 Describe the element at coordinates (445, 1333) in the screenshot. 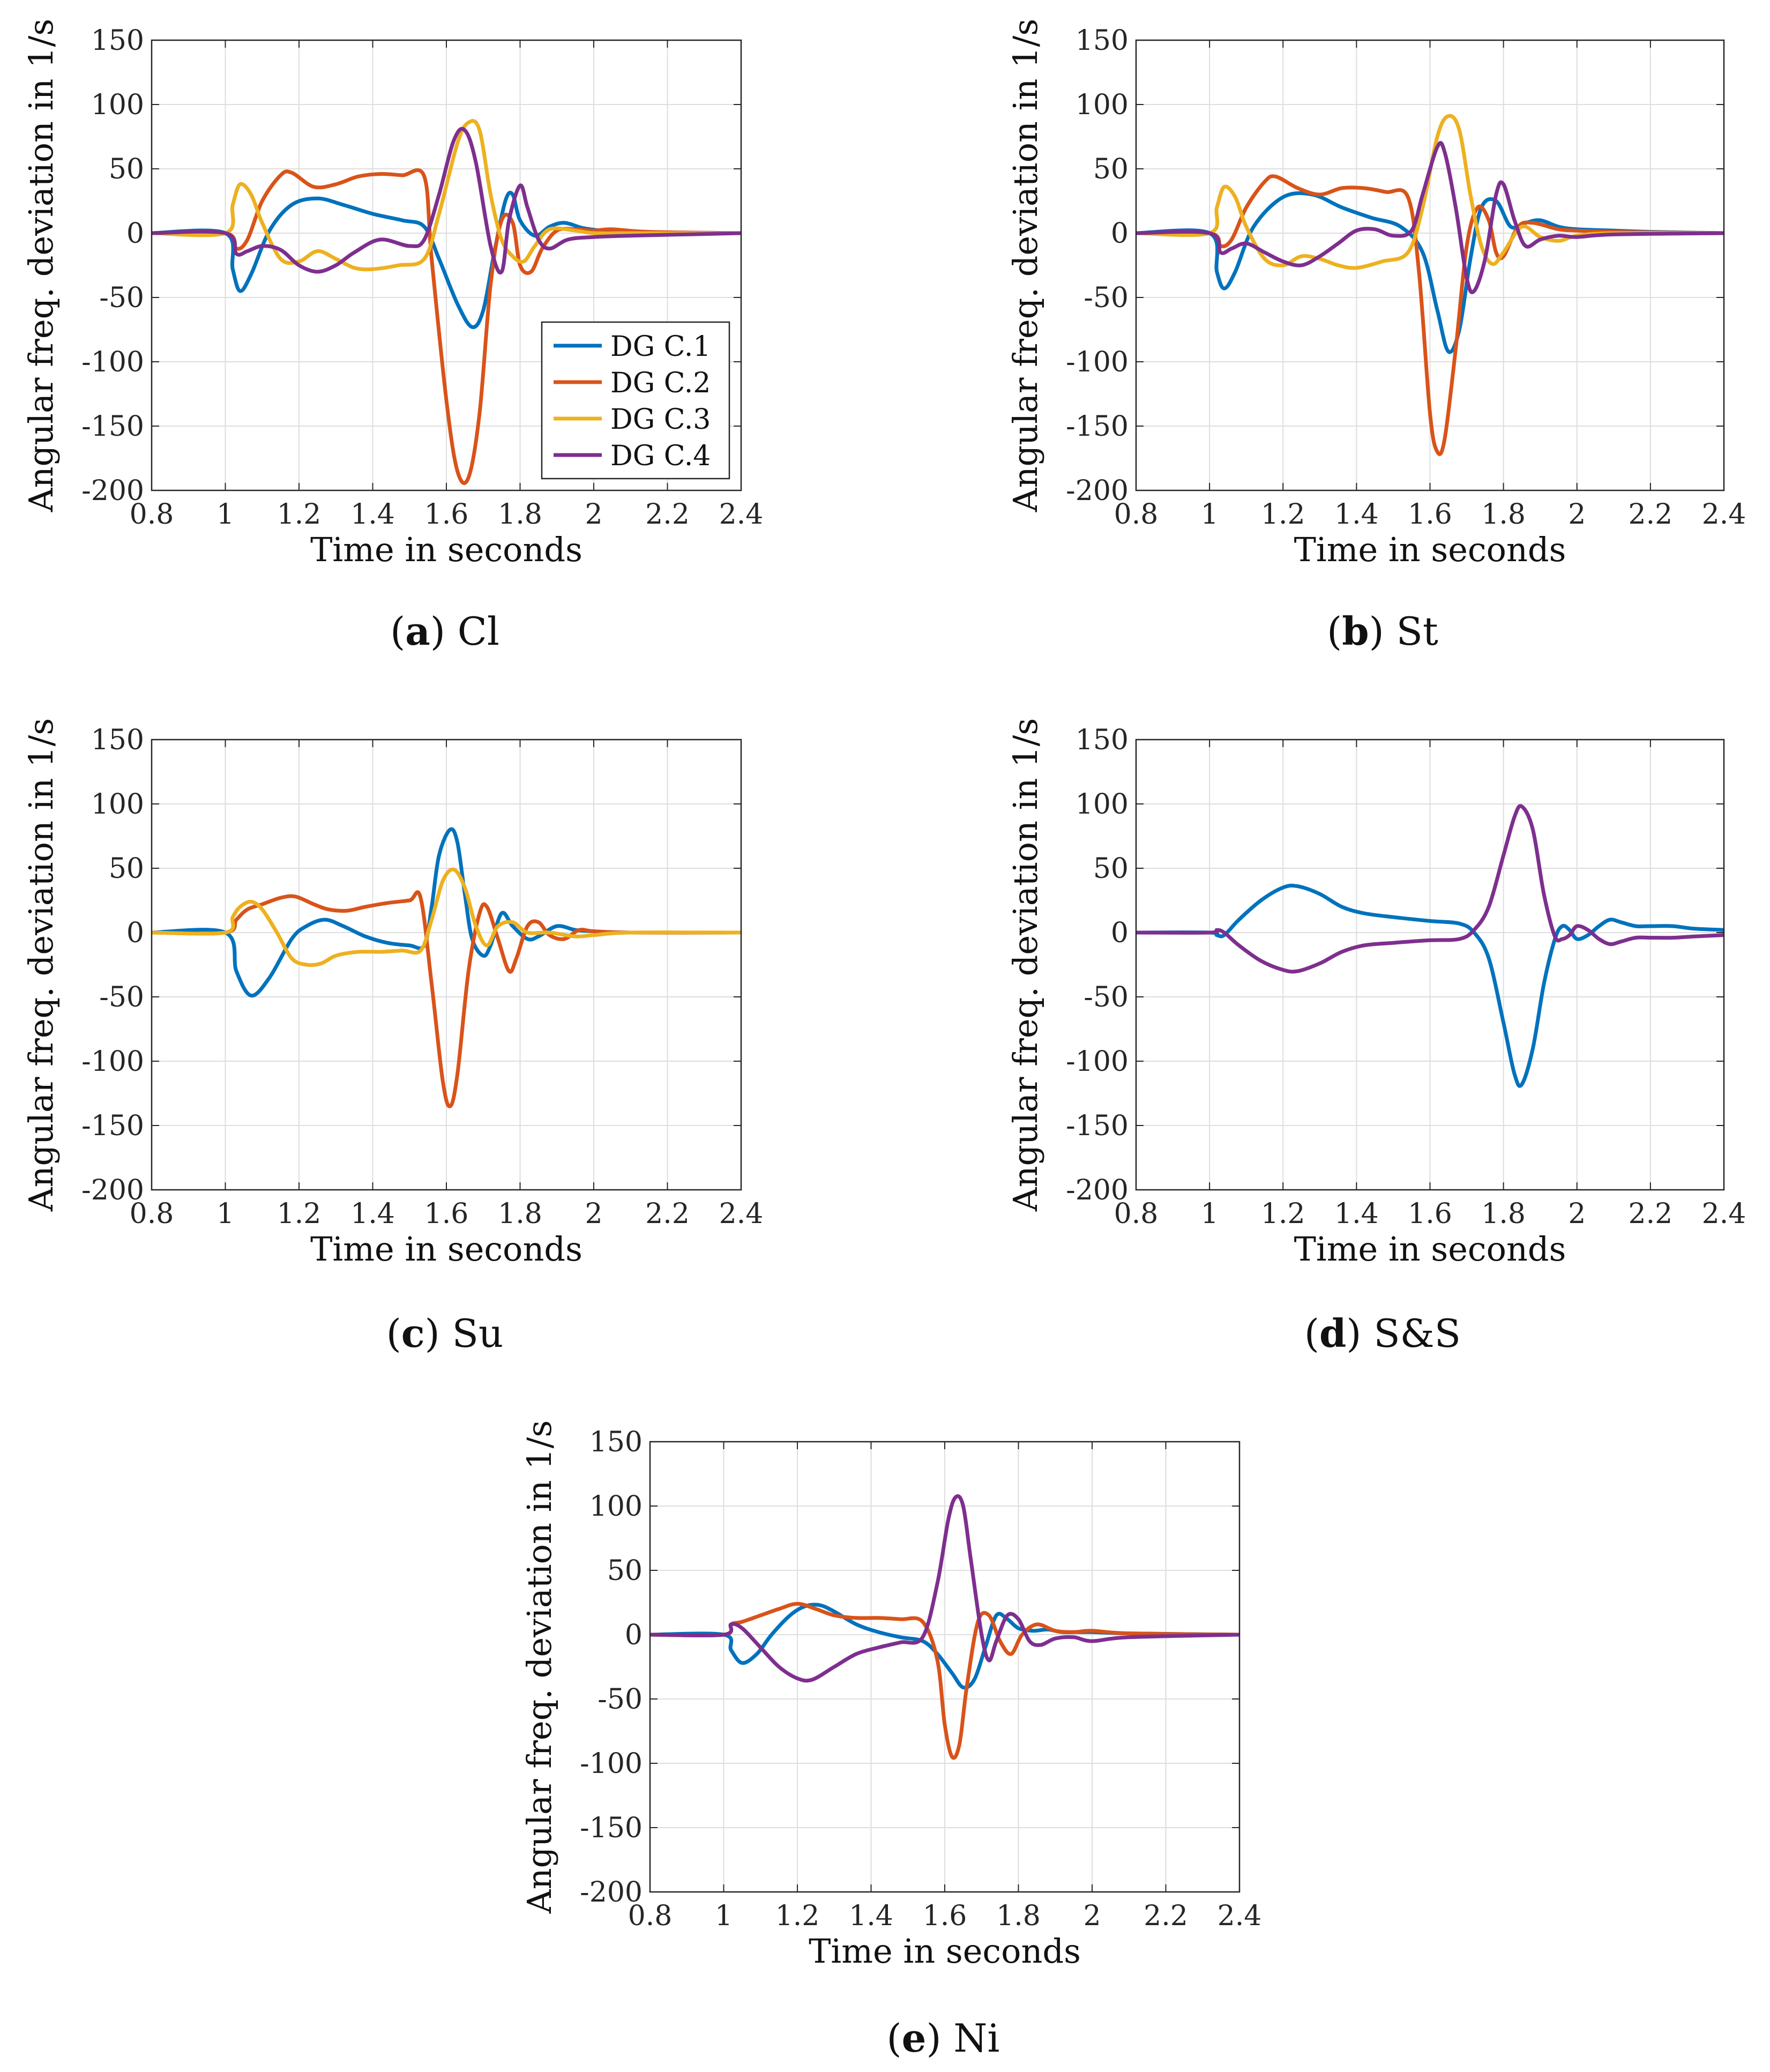

I see `caption-c: (c) Su` at that location.